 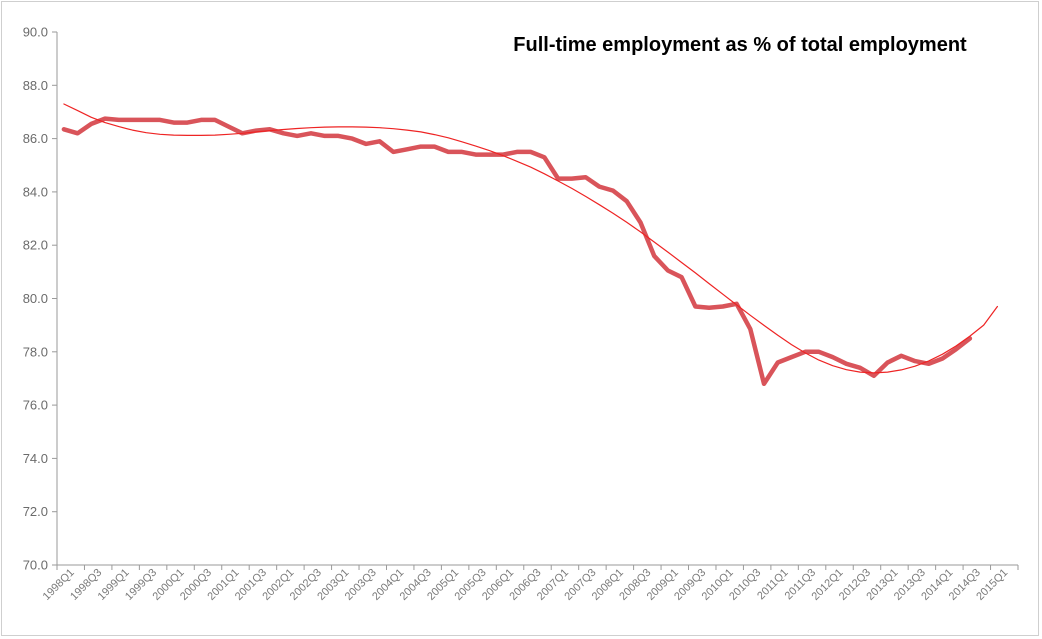 What do you see at coordinates (35, 138) in the screenshot?
I see `y-tick-label: 86.0` at bounding box center [35, 138].